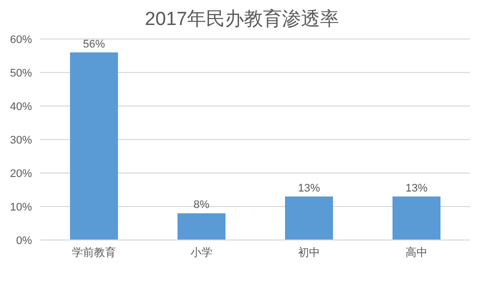  What do you see at coordinates (201, 252) in the screenshot?
I see `x-tick-label: 小学` at bounding box center [201, 252].